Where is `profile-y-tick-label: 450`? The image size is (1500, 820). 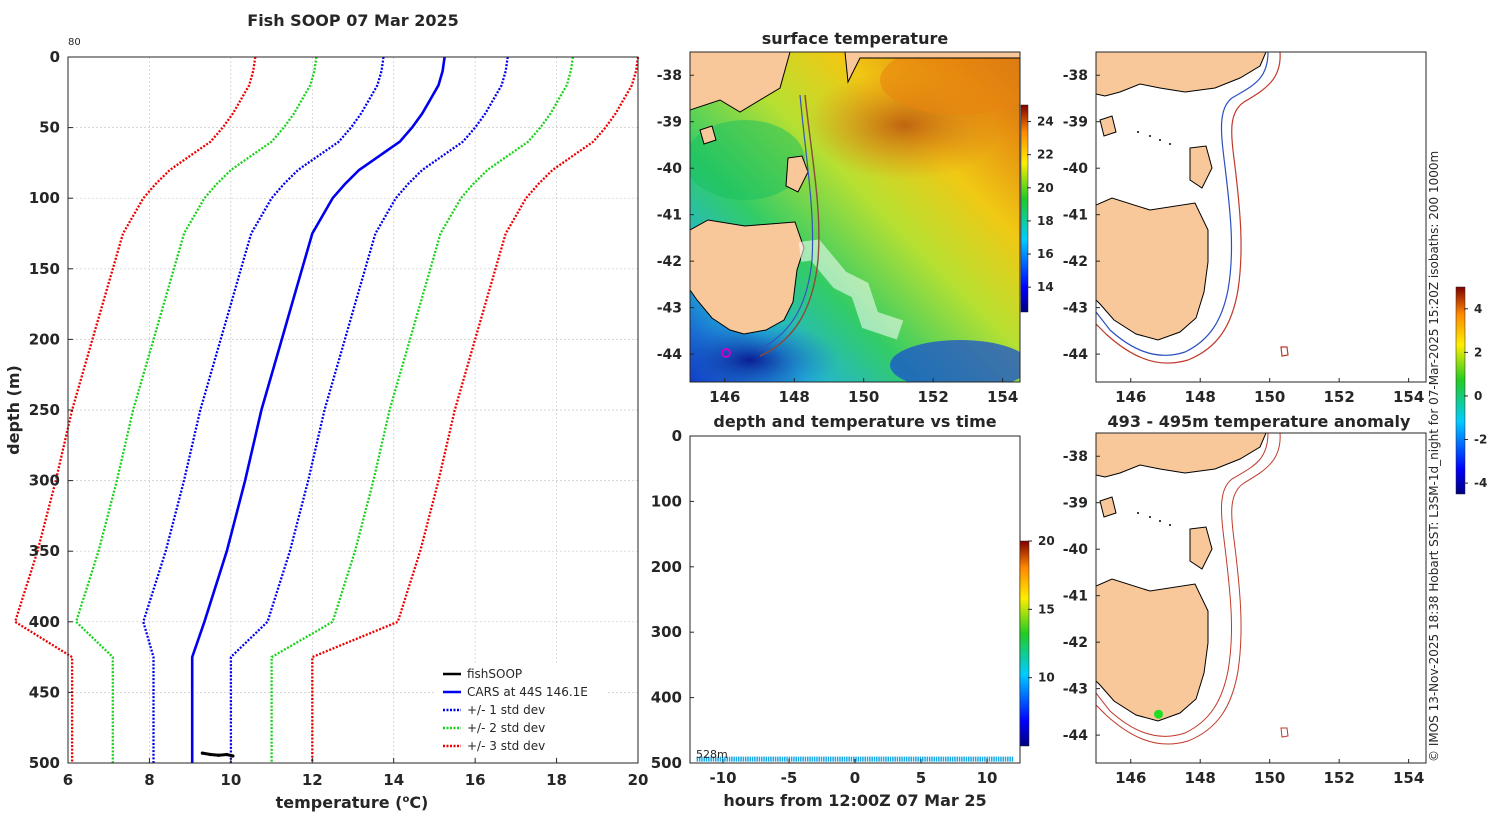 profile-y-tick-label: 450 is located at coordinates (44, 692).